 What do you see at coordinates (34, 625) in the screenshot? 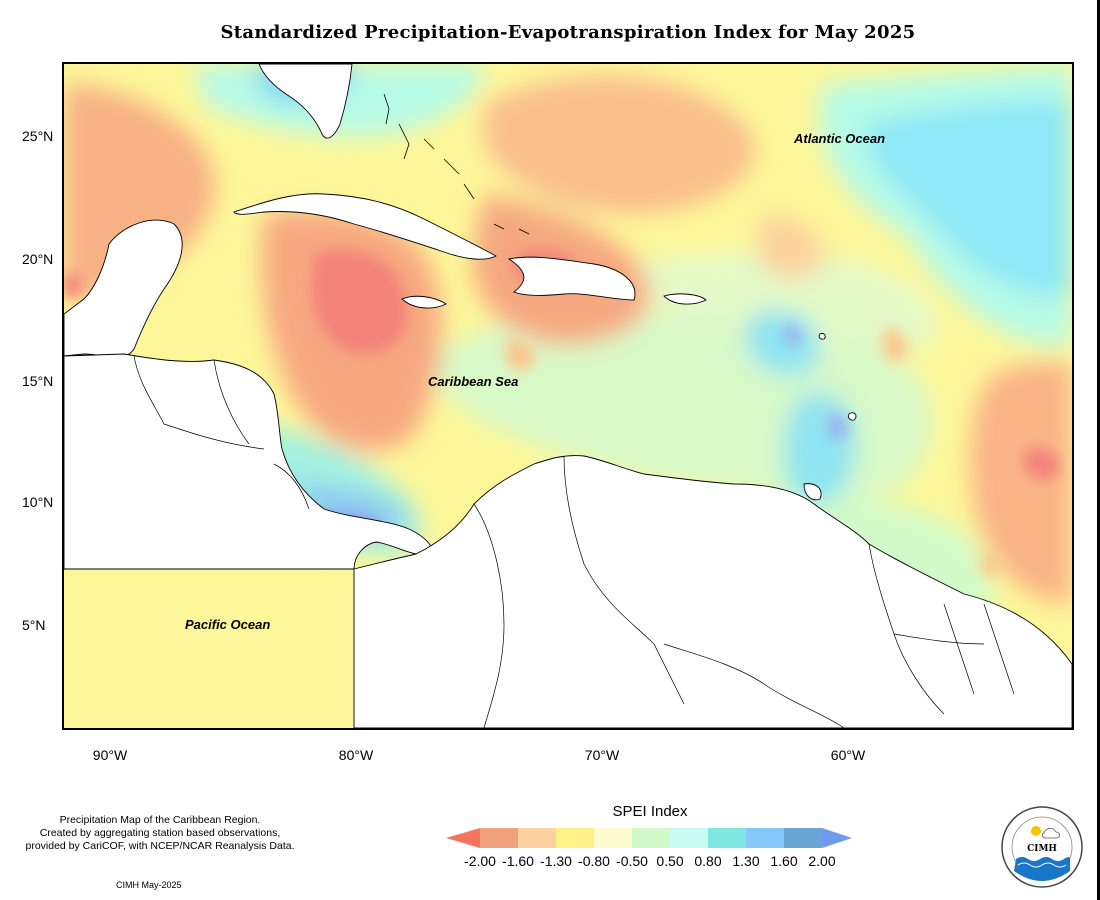
I see `lat-label-5n: 5°N` at bounding box center [34, 625].